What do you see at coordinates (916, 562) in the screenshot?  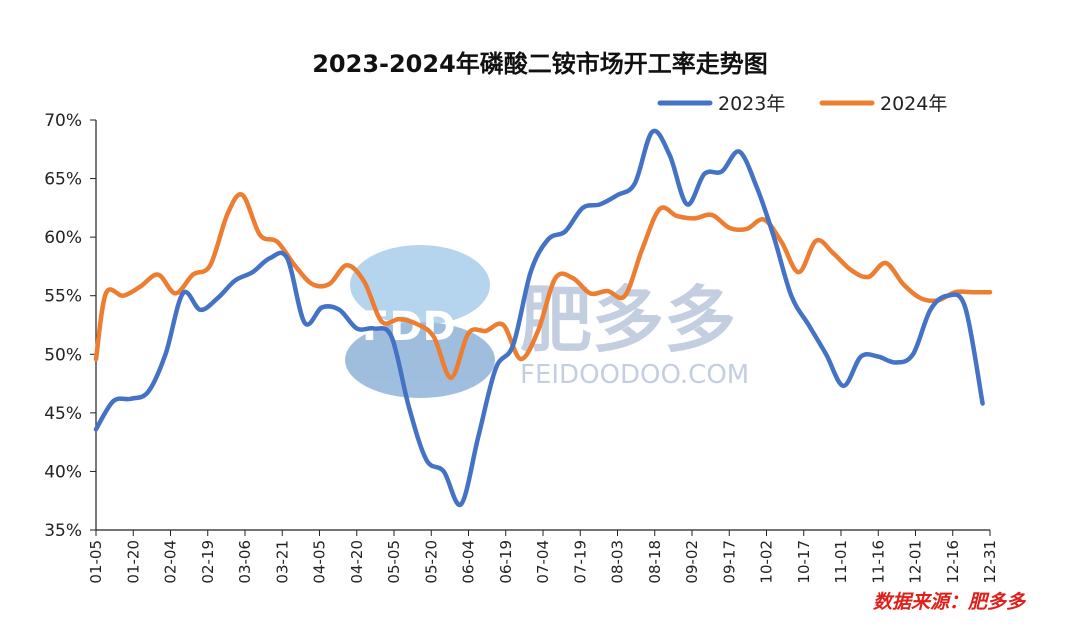 I see `x-tick-label: 12-01` at bounding box center [916, 562].